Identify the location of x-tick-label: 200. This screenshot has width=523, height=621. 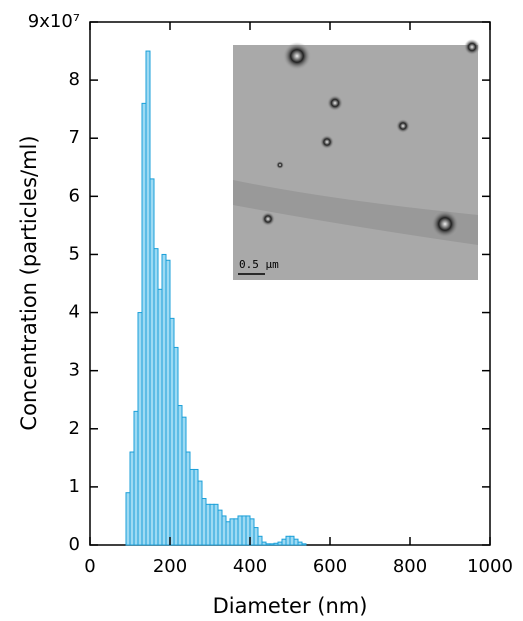
(170, 566).